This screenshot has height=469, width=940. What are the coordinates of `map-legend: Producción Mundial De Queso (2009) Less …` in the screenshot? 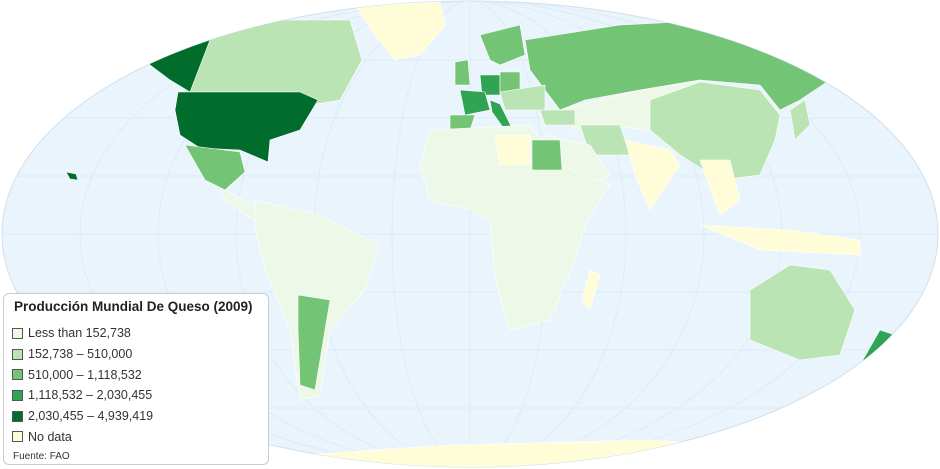 It's located at (136, 379).